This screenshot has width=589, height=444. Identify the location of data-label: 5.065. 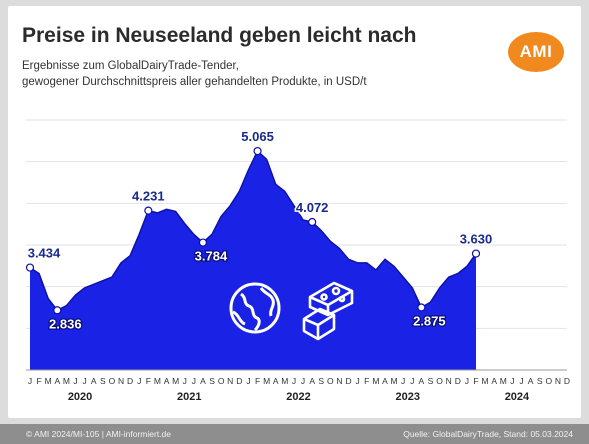
(257, 136).